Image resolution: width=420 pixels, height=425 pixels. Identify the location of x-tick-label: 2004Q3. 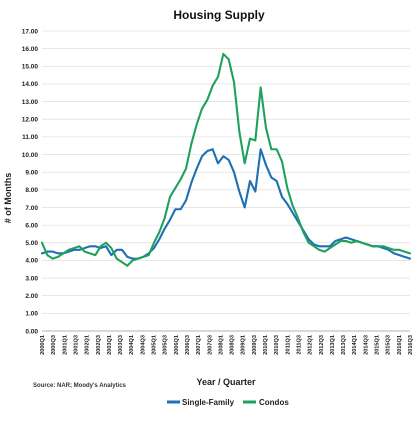
(143, 345).